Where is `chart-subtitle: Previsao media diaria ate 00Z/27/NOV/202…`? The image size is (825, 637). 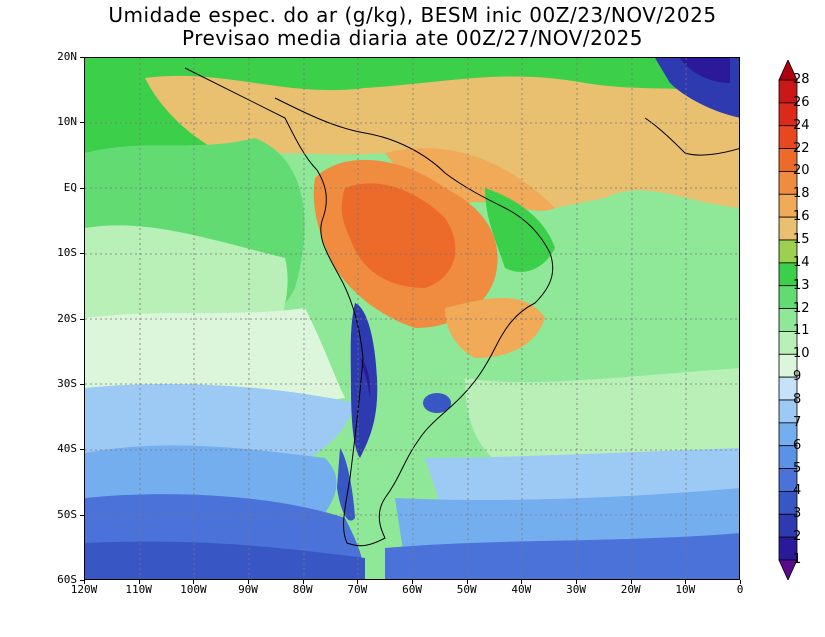
chart-subtitle: Previsao media diaria ate 00Z/27/NOV/202… is located at coordinates (412, 38).